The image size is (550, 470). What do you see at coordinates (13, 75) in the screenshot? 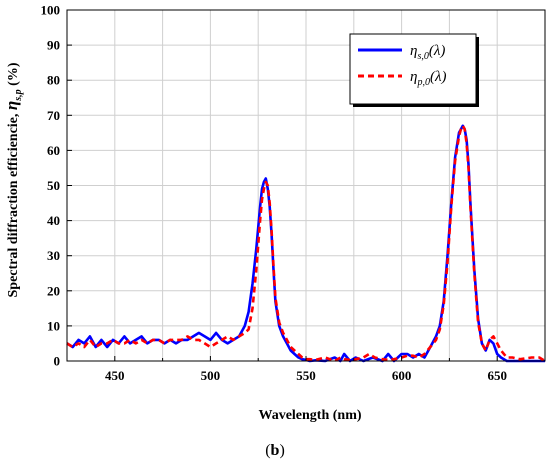
I see `y-axis-label-unit: (%)` at bounding box center [13, 75].